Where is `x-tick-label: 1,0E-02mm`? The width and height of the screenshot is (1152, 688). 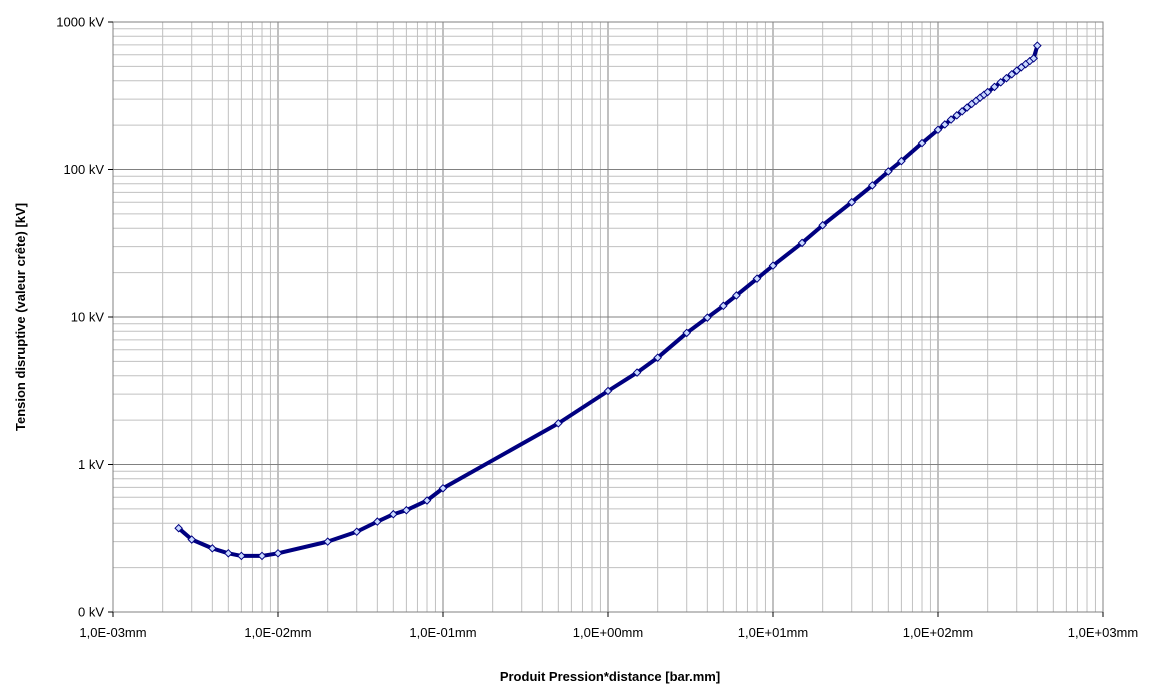
x-tick-label: 1,0E-02mm is located at coordinates (277, 632).